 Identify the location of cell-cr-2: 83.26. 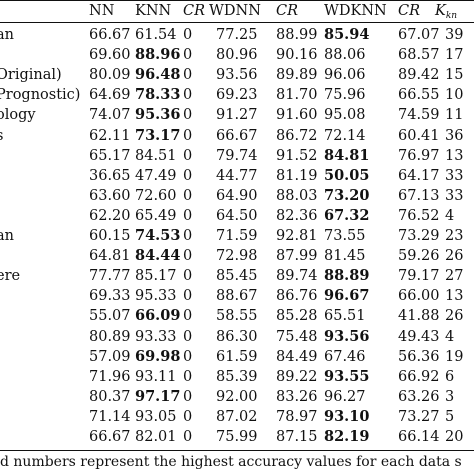
(297, 396).